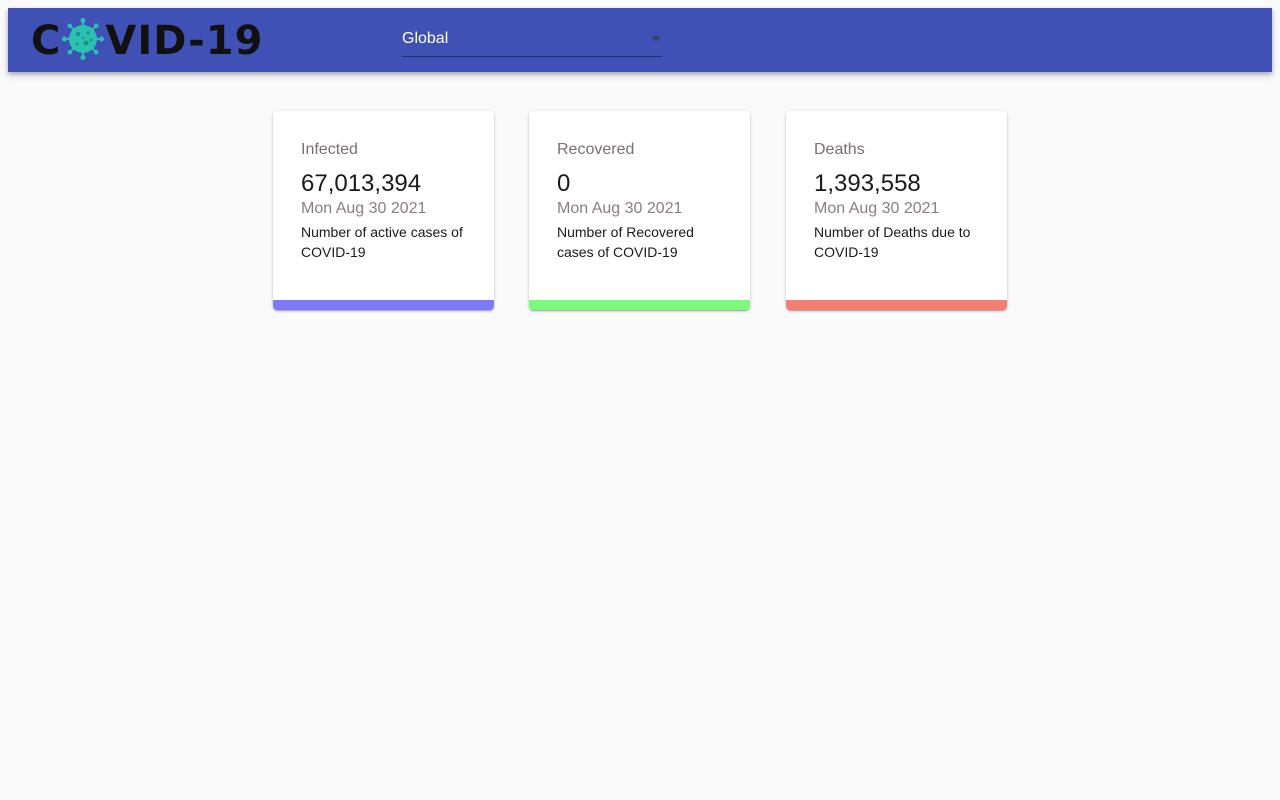  Describe the element at coordinates (184, 41) in the screenshot. I see `logo-text-end: VID-19` at that location.